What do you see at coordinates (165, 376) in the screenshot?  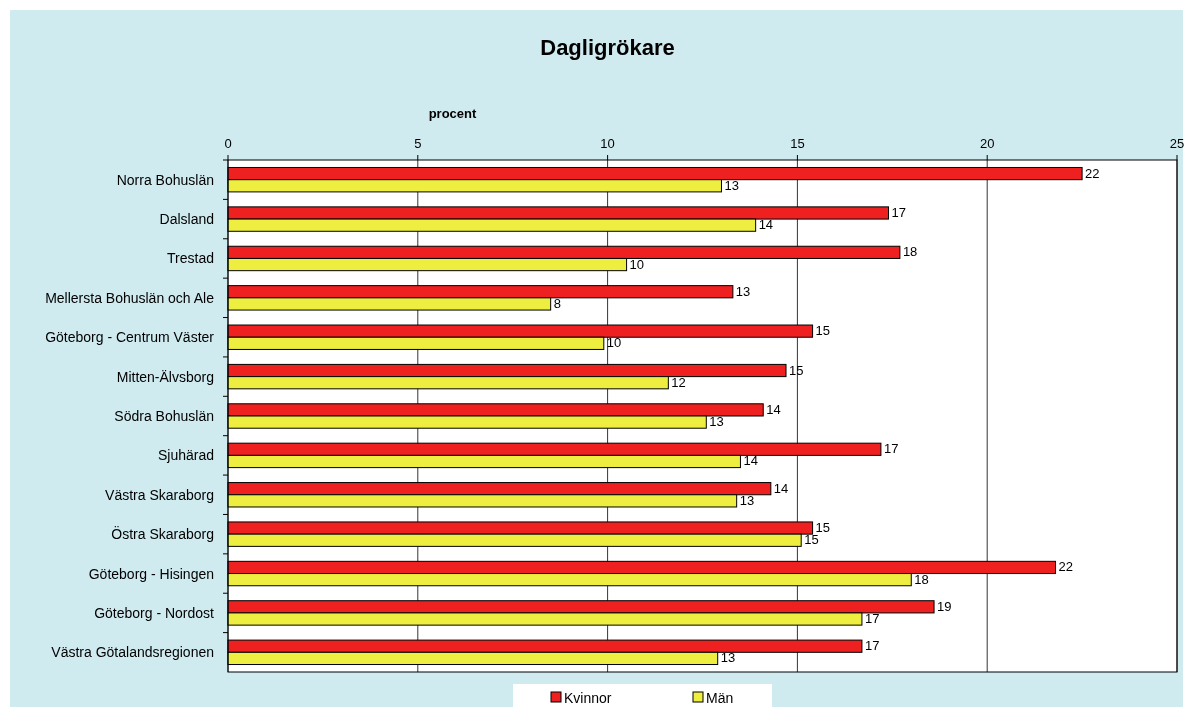 I see `y-tick-label: Mitten-Älvsborg` at bounding box center [165, 376].